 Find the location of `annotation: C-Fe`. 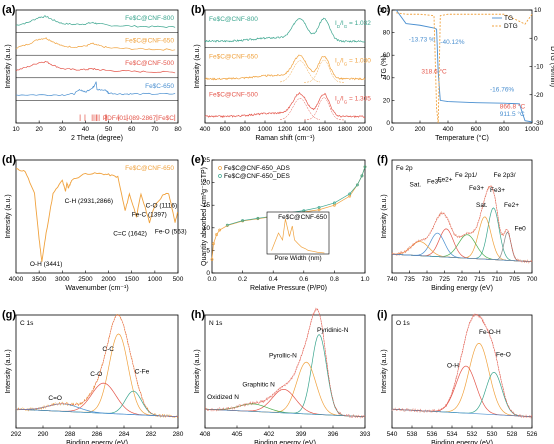

annotation: C-Fe is located at coordinates (142, 371).